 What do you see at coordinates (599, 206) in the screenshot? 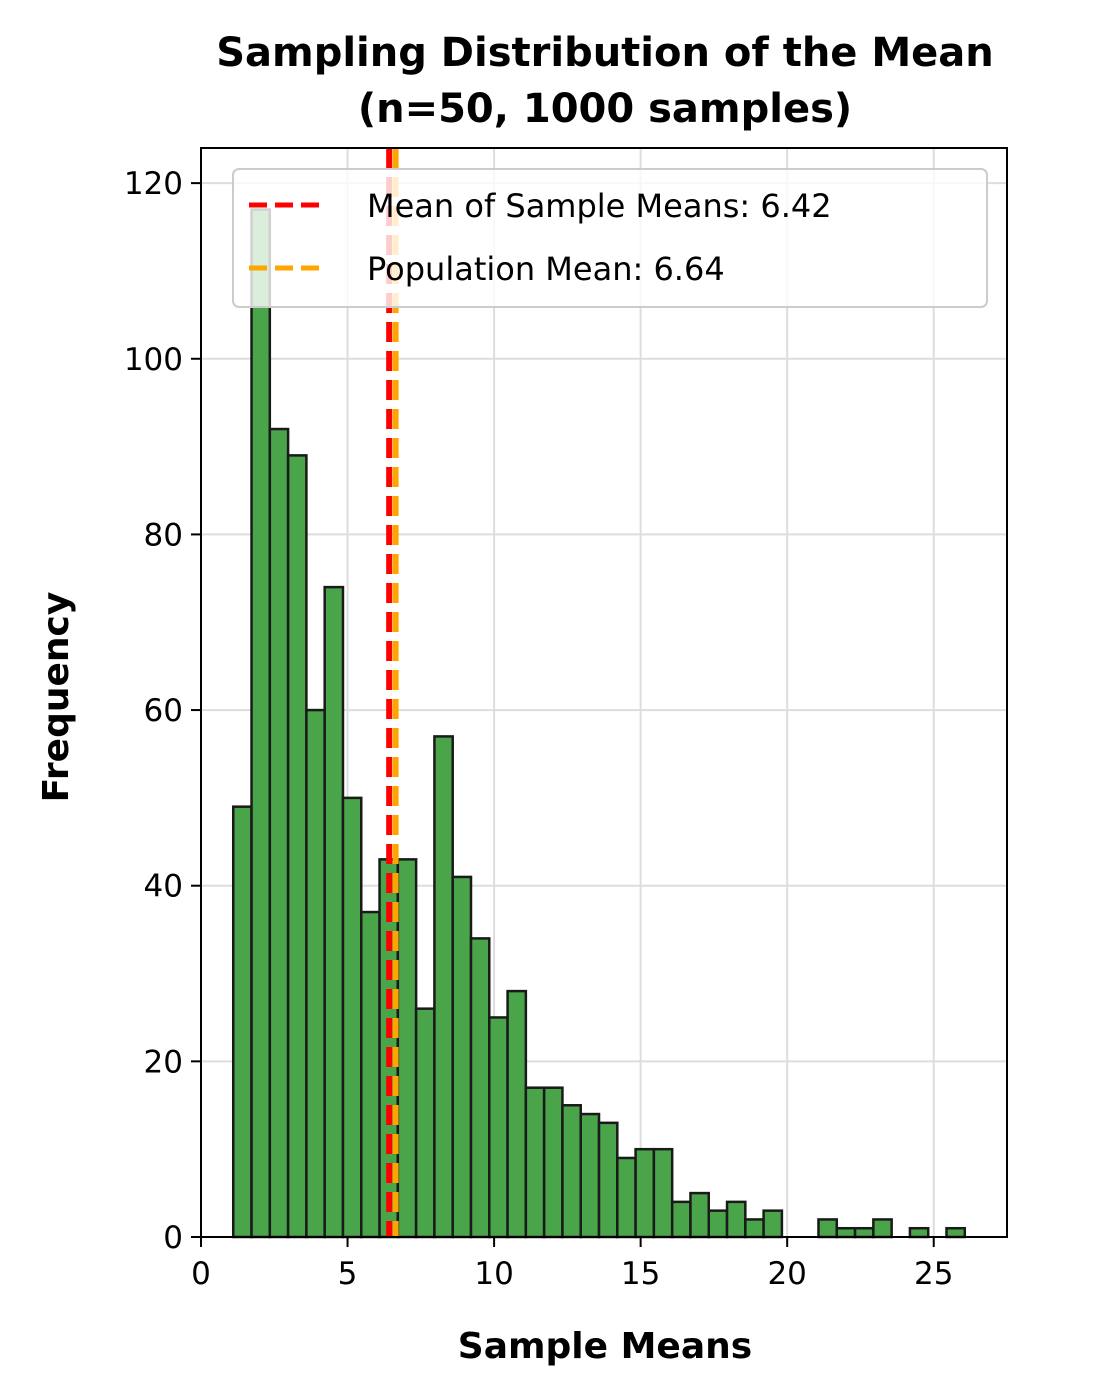
I see `legend-label-sample-mean: Mean of Sample Means: 6.42` at bounding box center [599, 206].